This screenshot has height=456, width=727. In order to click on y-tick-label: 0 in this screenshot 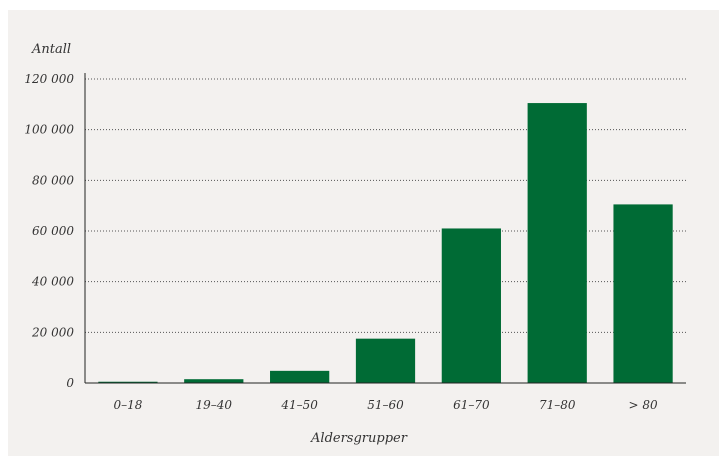, I will do `click(70, 383)`.